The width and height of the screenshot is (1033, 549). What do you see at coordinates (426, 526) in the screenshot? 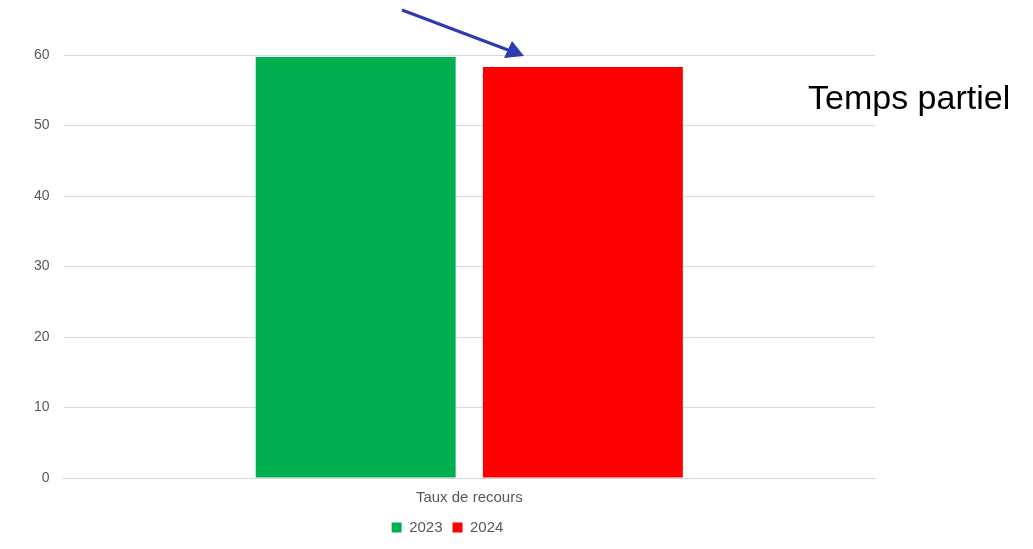
I see `legend-label: 2023` at bounding box center [426, 526].